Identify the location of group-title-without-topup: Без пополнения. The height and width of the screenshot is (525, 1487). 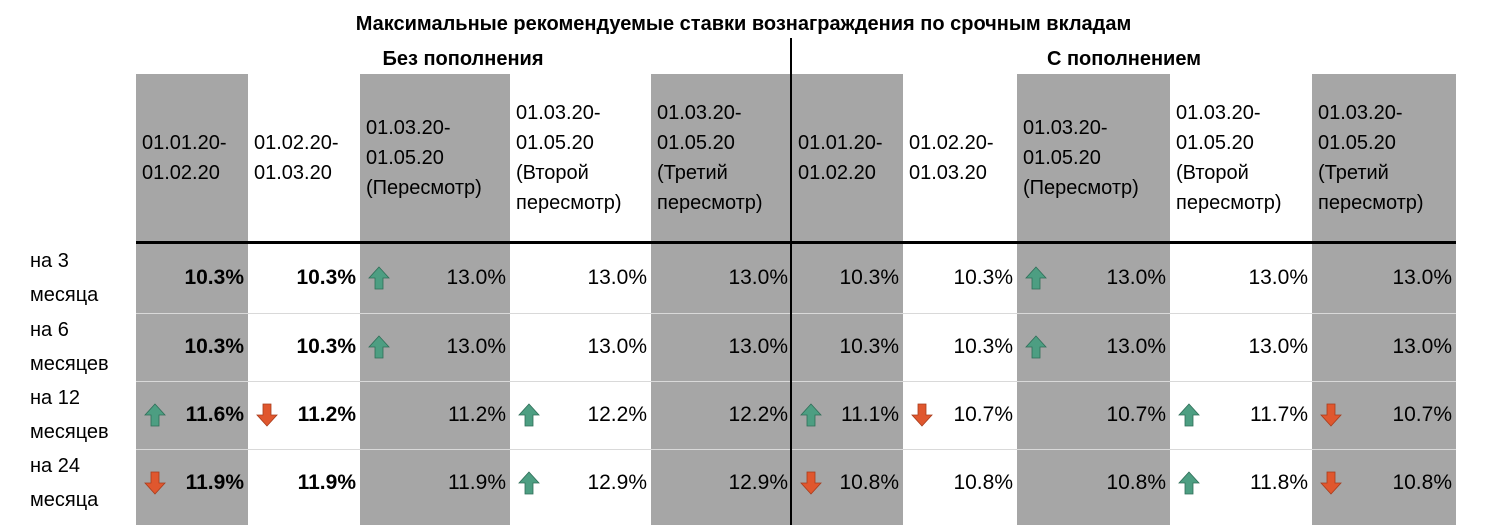
(463, 59).